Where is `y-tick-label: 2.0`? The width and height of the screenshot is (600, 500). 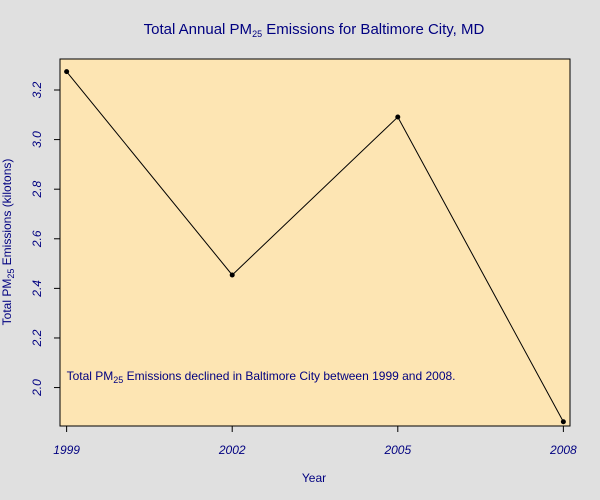 y-tick-label: 2.0 is located at coordinates (37, 388).